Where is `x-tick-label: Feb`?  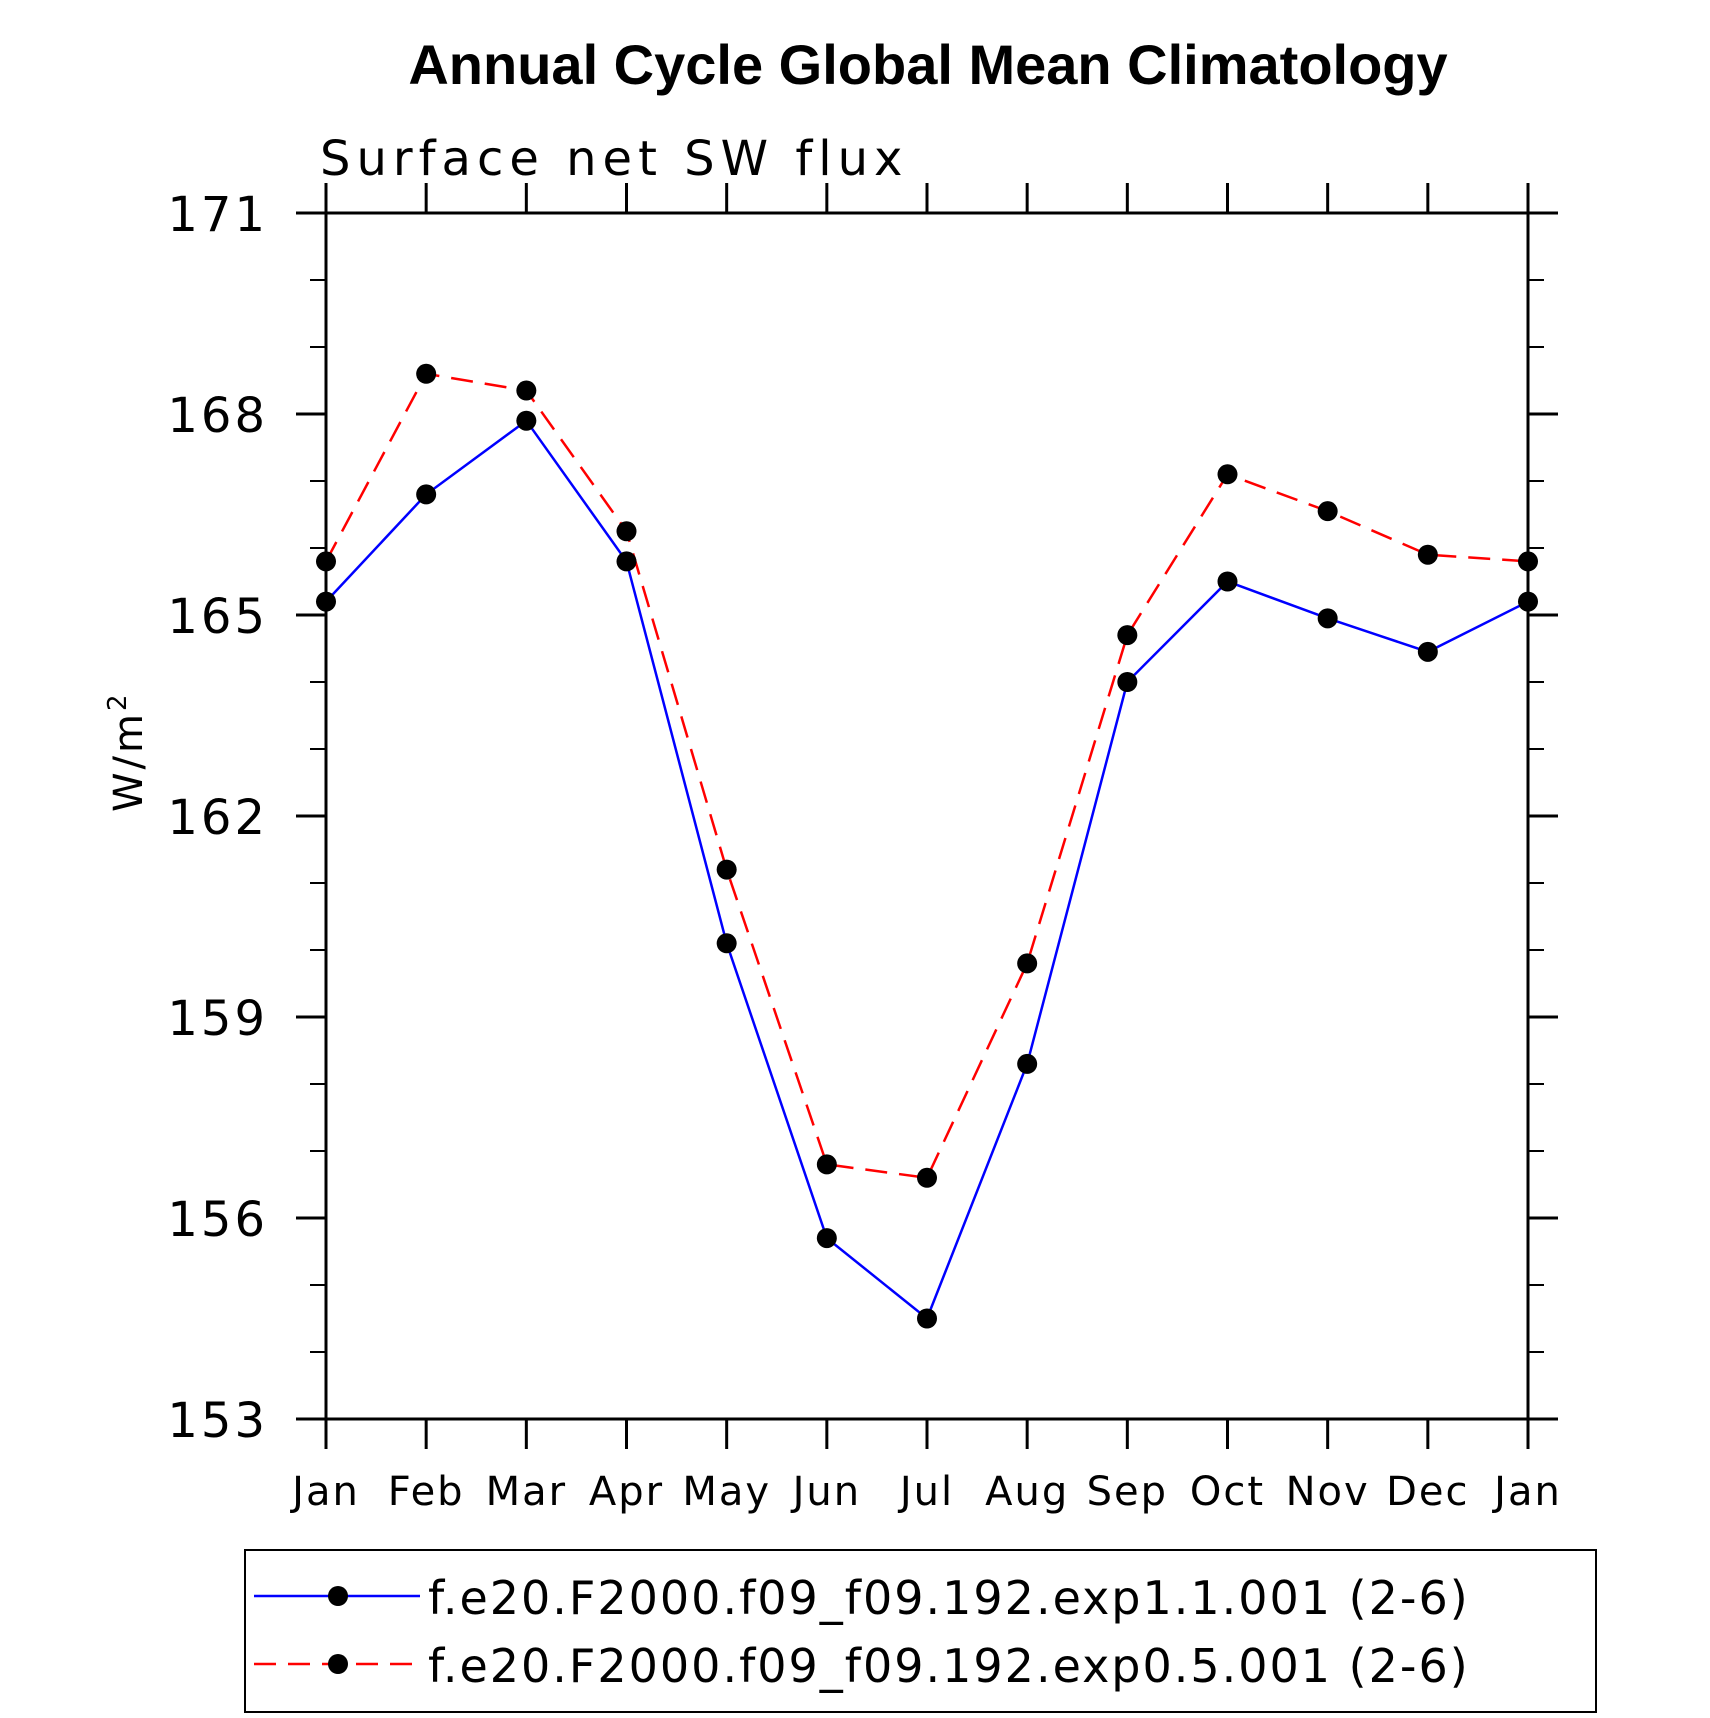 x-tick-label: Feb is located at coordinates (426, 1492).